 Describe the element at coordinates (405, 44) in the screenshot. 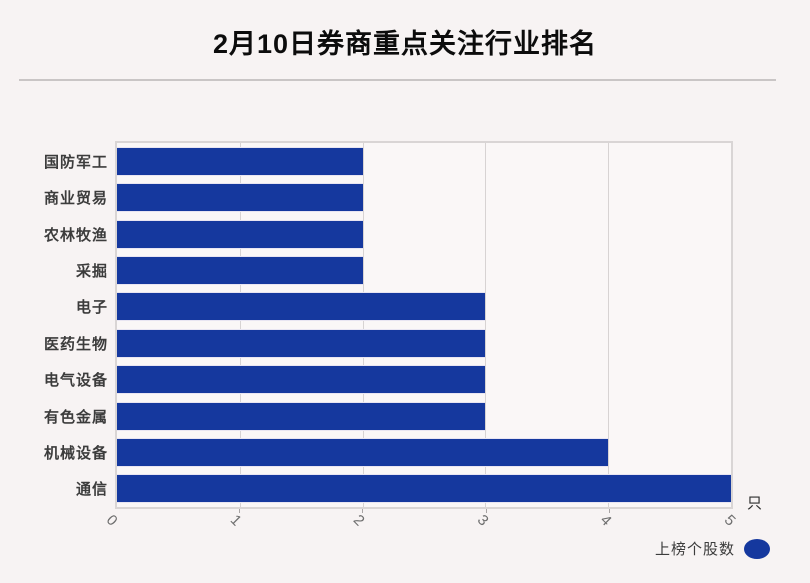

I see `chart-title: 2月10日券商重点关注行业排名` at that location.